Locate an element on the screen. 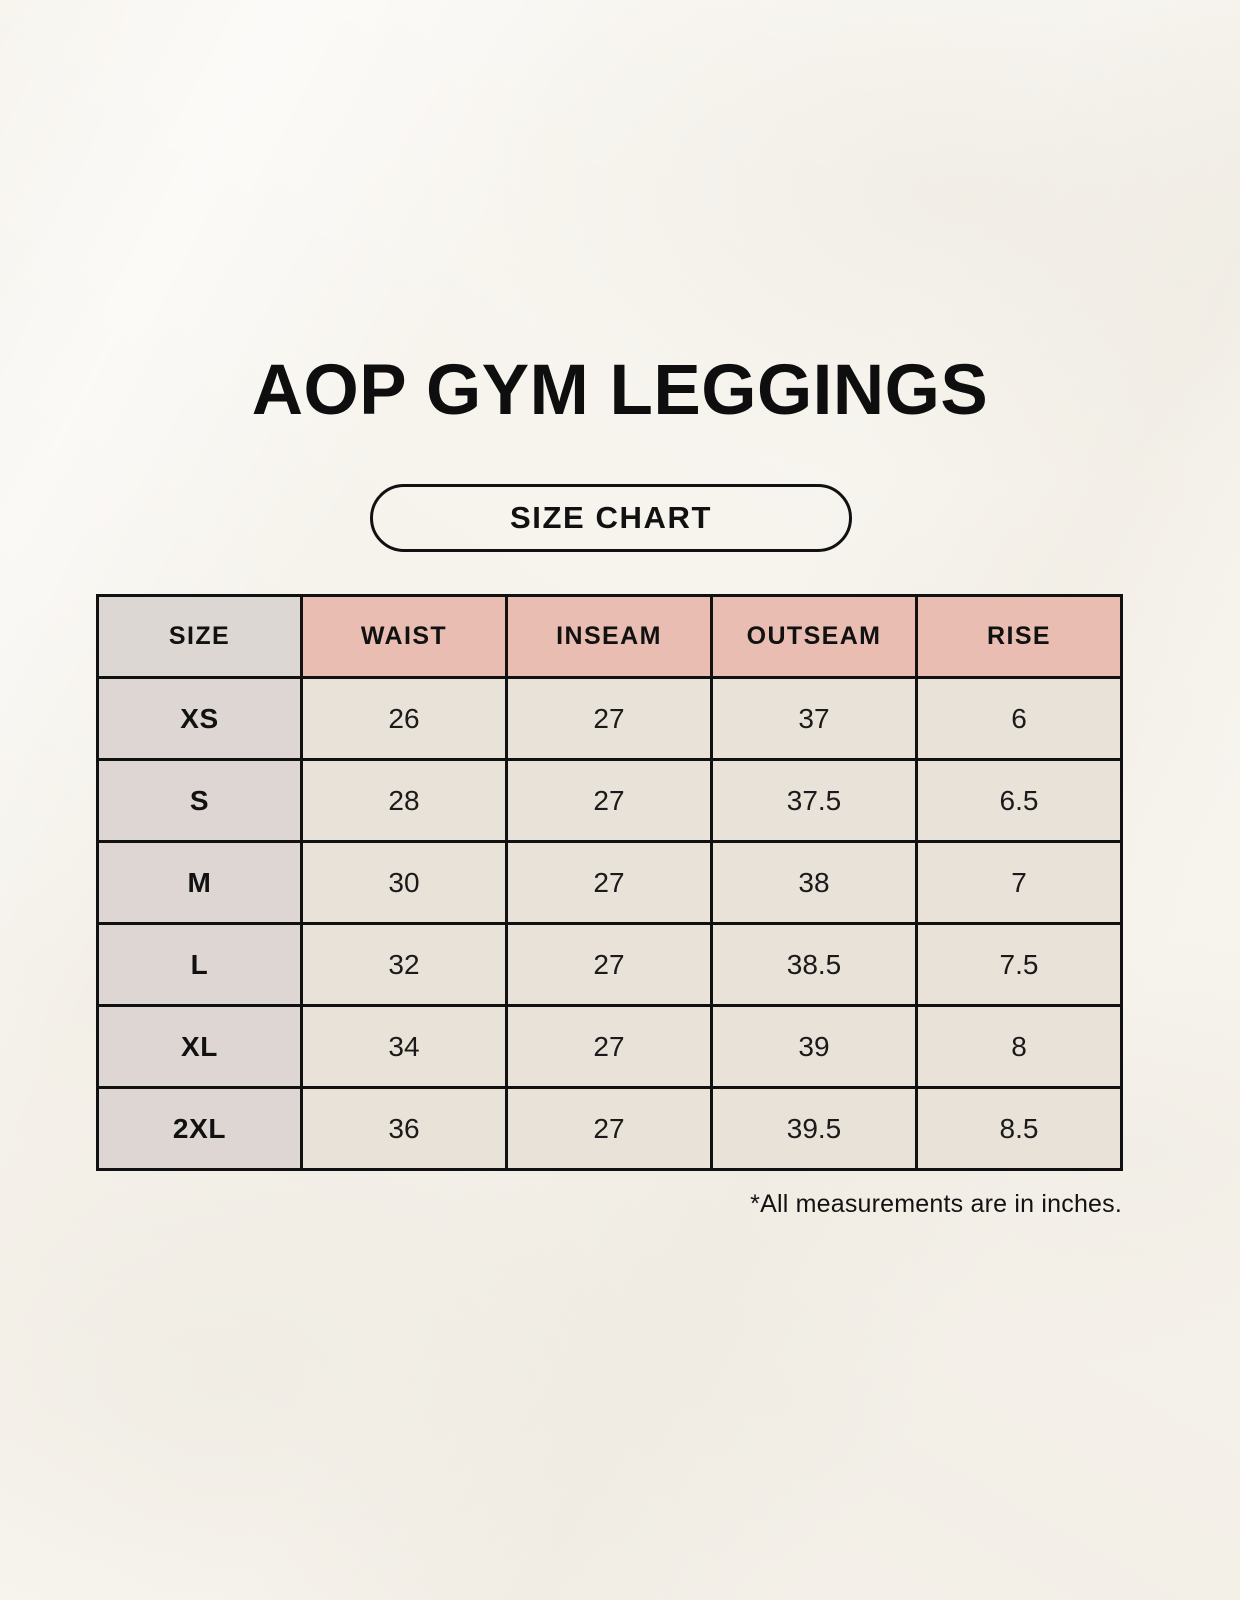  cell-waist: 30 is located at coordinates (404, 882).